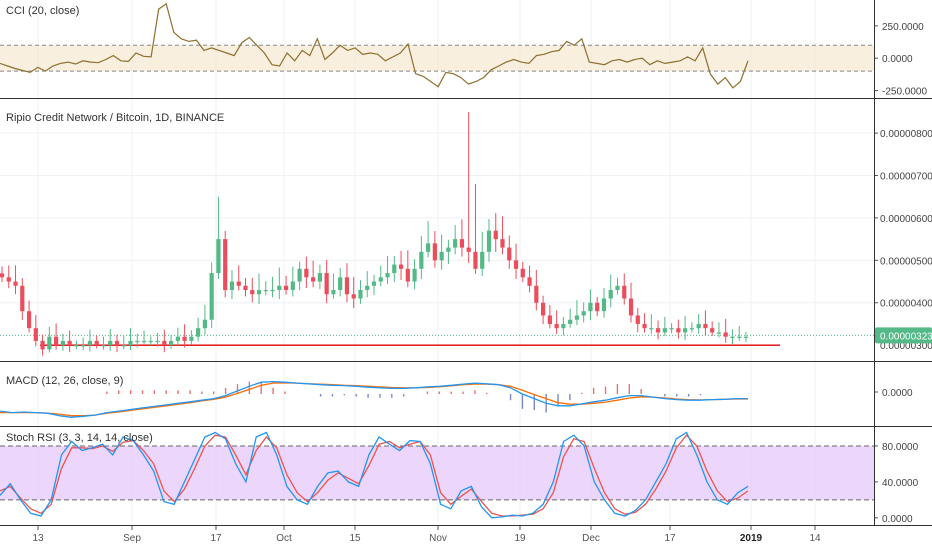 This screenshot has height=550, width=932. Describe the element at coordinates (284, 538) in the screenshot. I see `time-axis-label: Oct` at that location.